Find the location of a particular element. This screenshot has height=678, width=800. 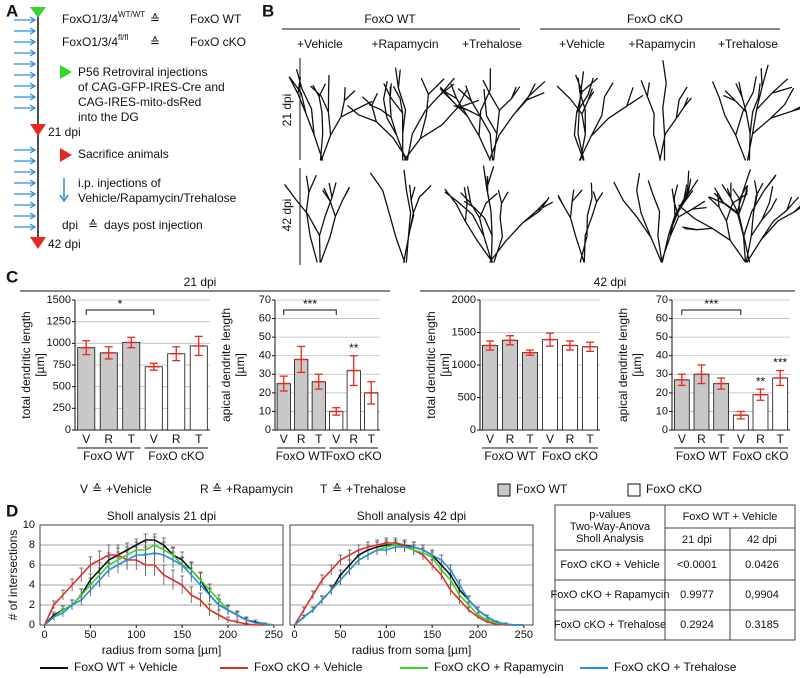

table-cell: FoxO cKO + Trehalose is located at coordinates (610, 625).